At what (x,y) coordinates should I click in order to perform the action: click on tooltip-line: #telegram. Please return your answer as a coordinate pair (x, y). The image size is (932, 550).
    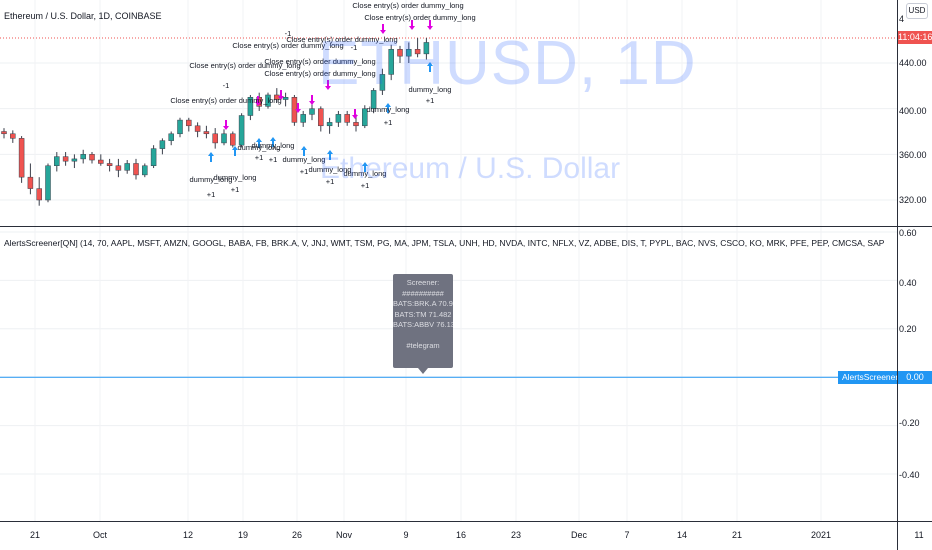
    Looking at the image, I should click on (423, 345).